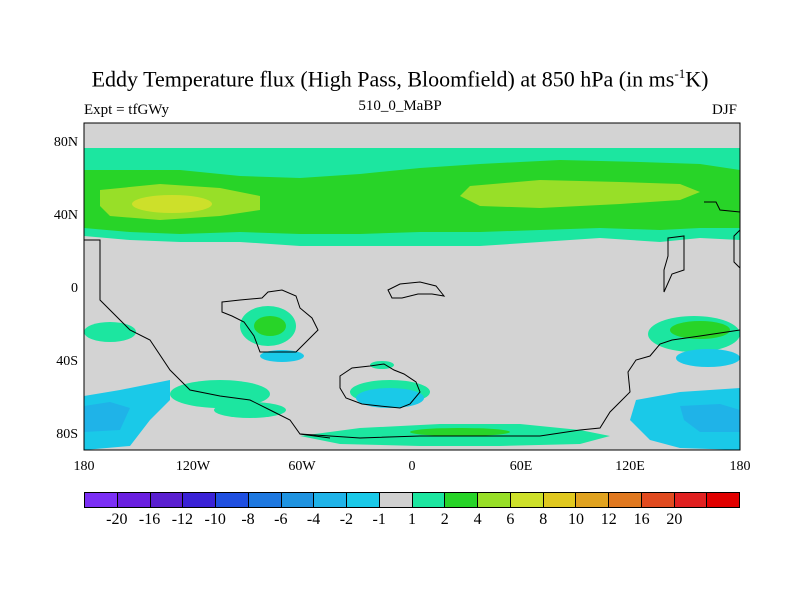 The height and width of the screenshot is (600, 800). What do you see at coordinates (313, 519) in the screenshot?
I see `colorbar-label: -4` at bounding box center [313, 519].